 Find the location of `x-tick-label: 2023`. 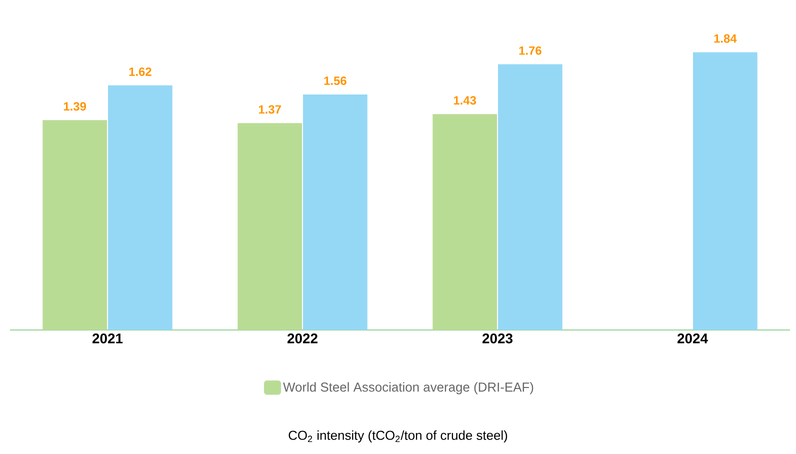

x-tick-label: 2023 is located at coordinates (497, 339).